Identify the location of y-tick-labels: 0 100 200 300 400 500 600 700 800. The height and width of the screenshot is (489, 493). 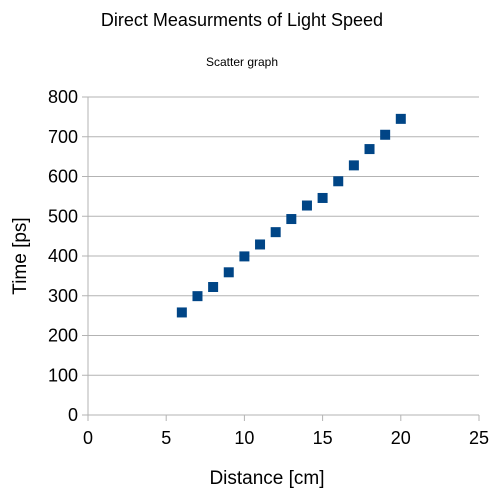
(63, 256).